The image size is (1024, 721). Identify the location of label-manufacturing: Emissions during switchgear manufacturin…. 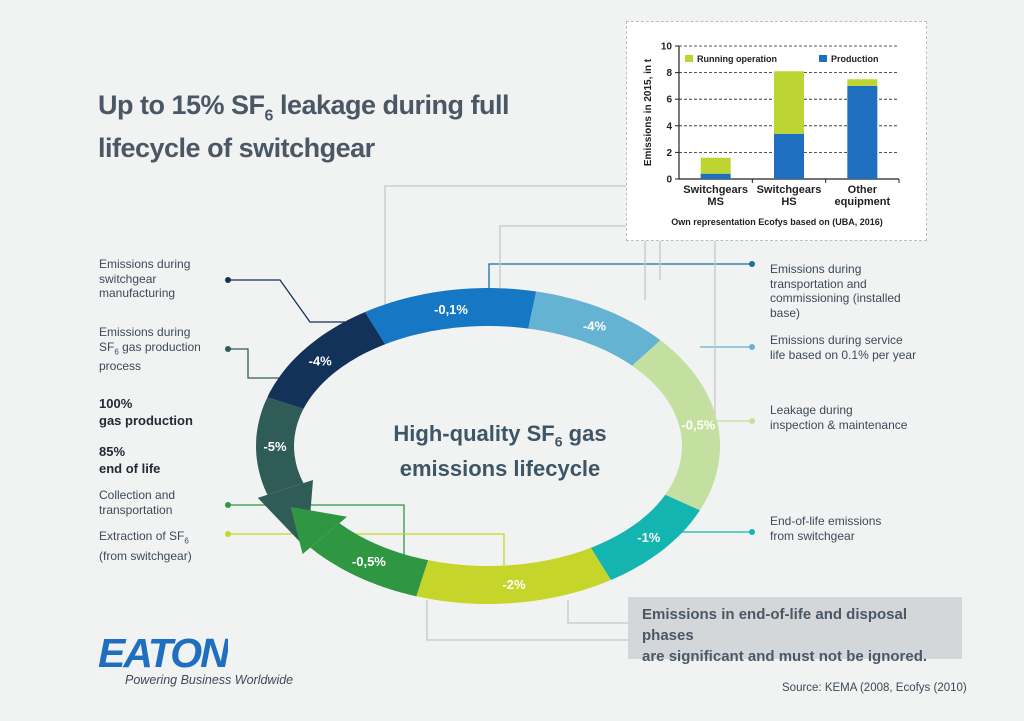
(145, 278).